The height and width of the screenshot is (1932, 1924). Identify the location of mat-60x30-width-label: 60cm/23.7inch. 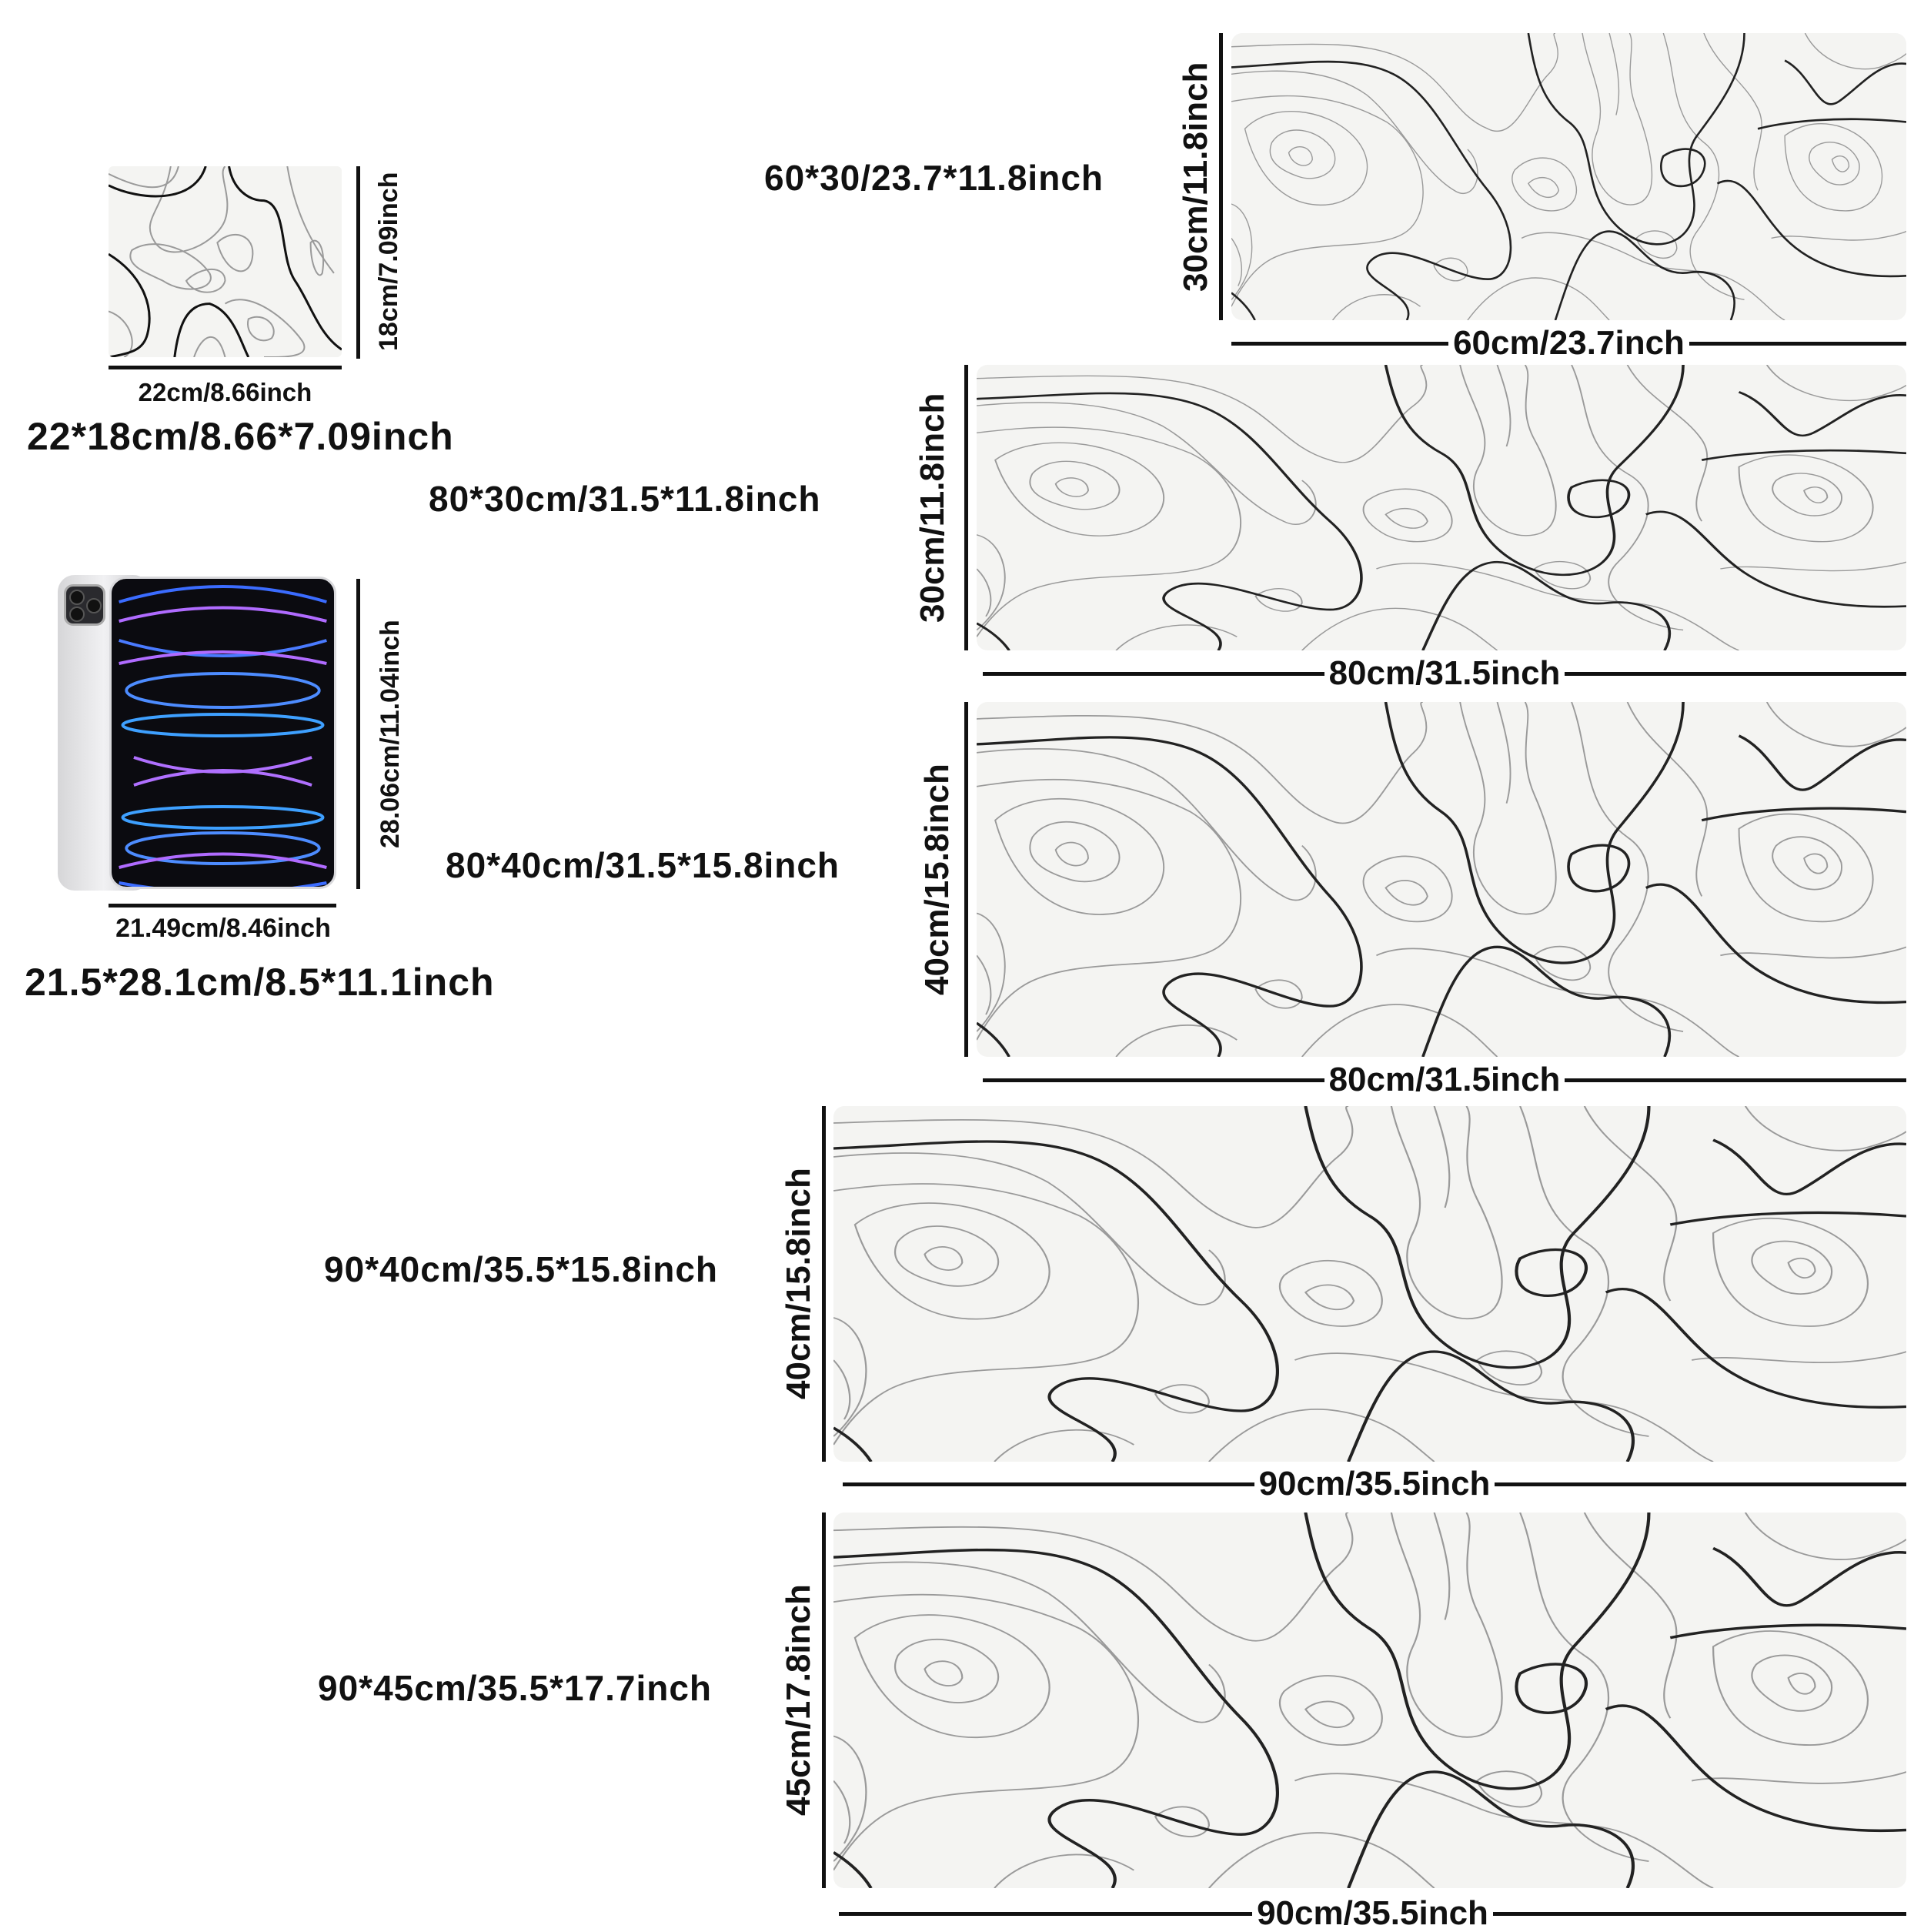
(1569, 343).